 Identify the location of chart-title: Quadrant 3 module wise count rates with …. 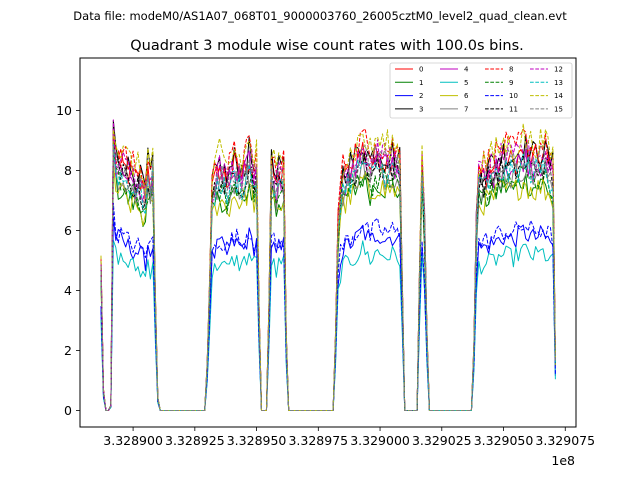
(327, 46).